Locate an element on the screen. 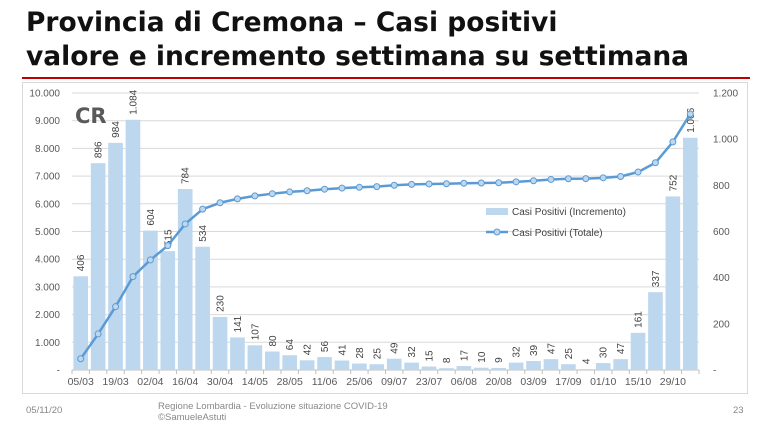 Image resolution: width=770 pixels, height=433 pixels. bar-data-label: 41 is located at coordinates (342, 350).